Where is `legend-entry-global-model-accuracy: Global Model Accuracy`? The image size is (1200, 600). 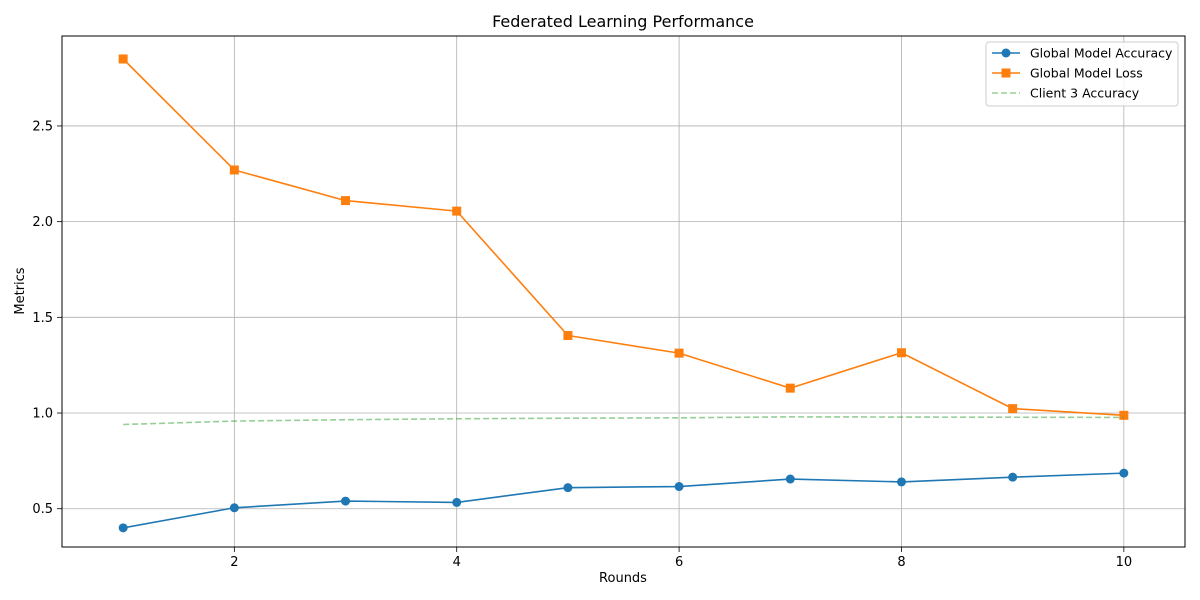
legend-entry-global-model-accuracy: Global Model Accuracy is located at coordinates (1082, 53).